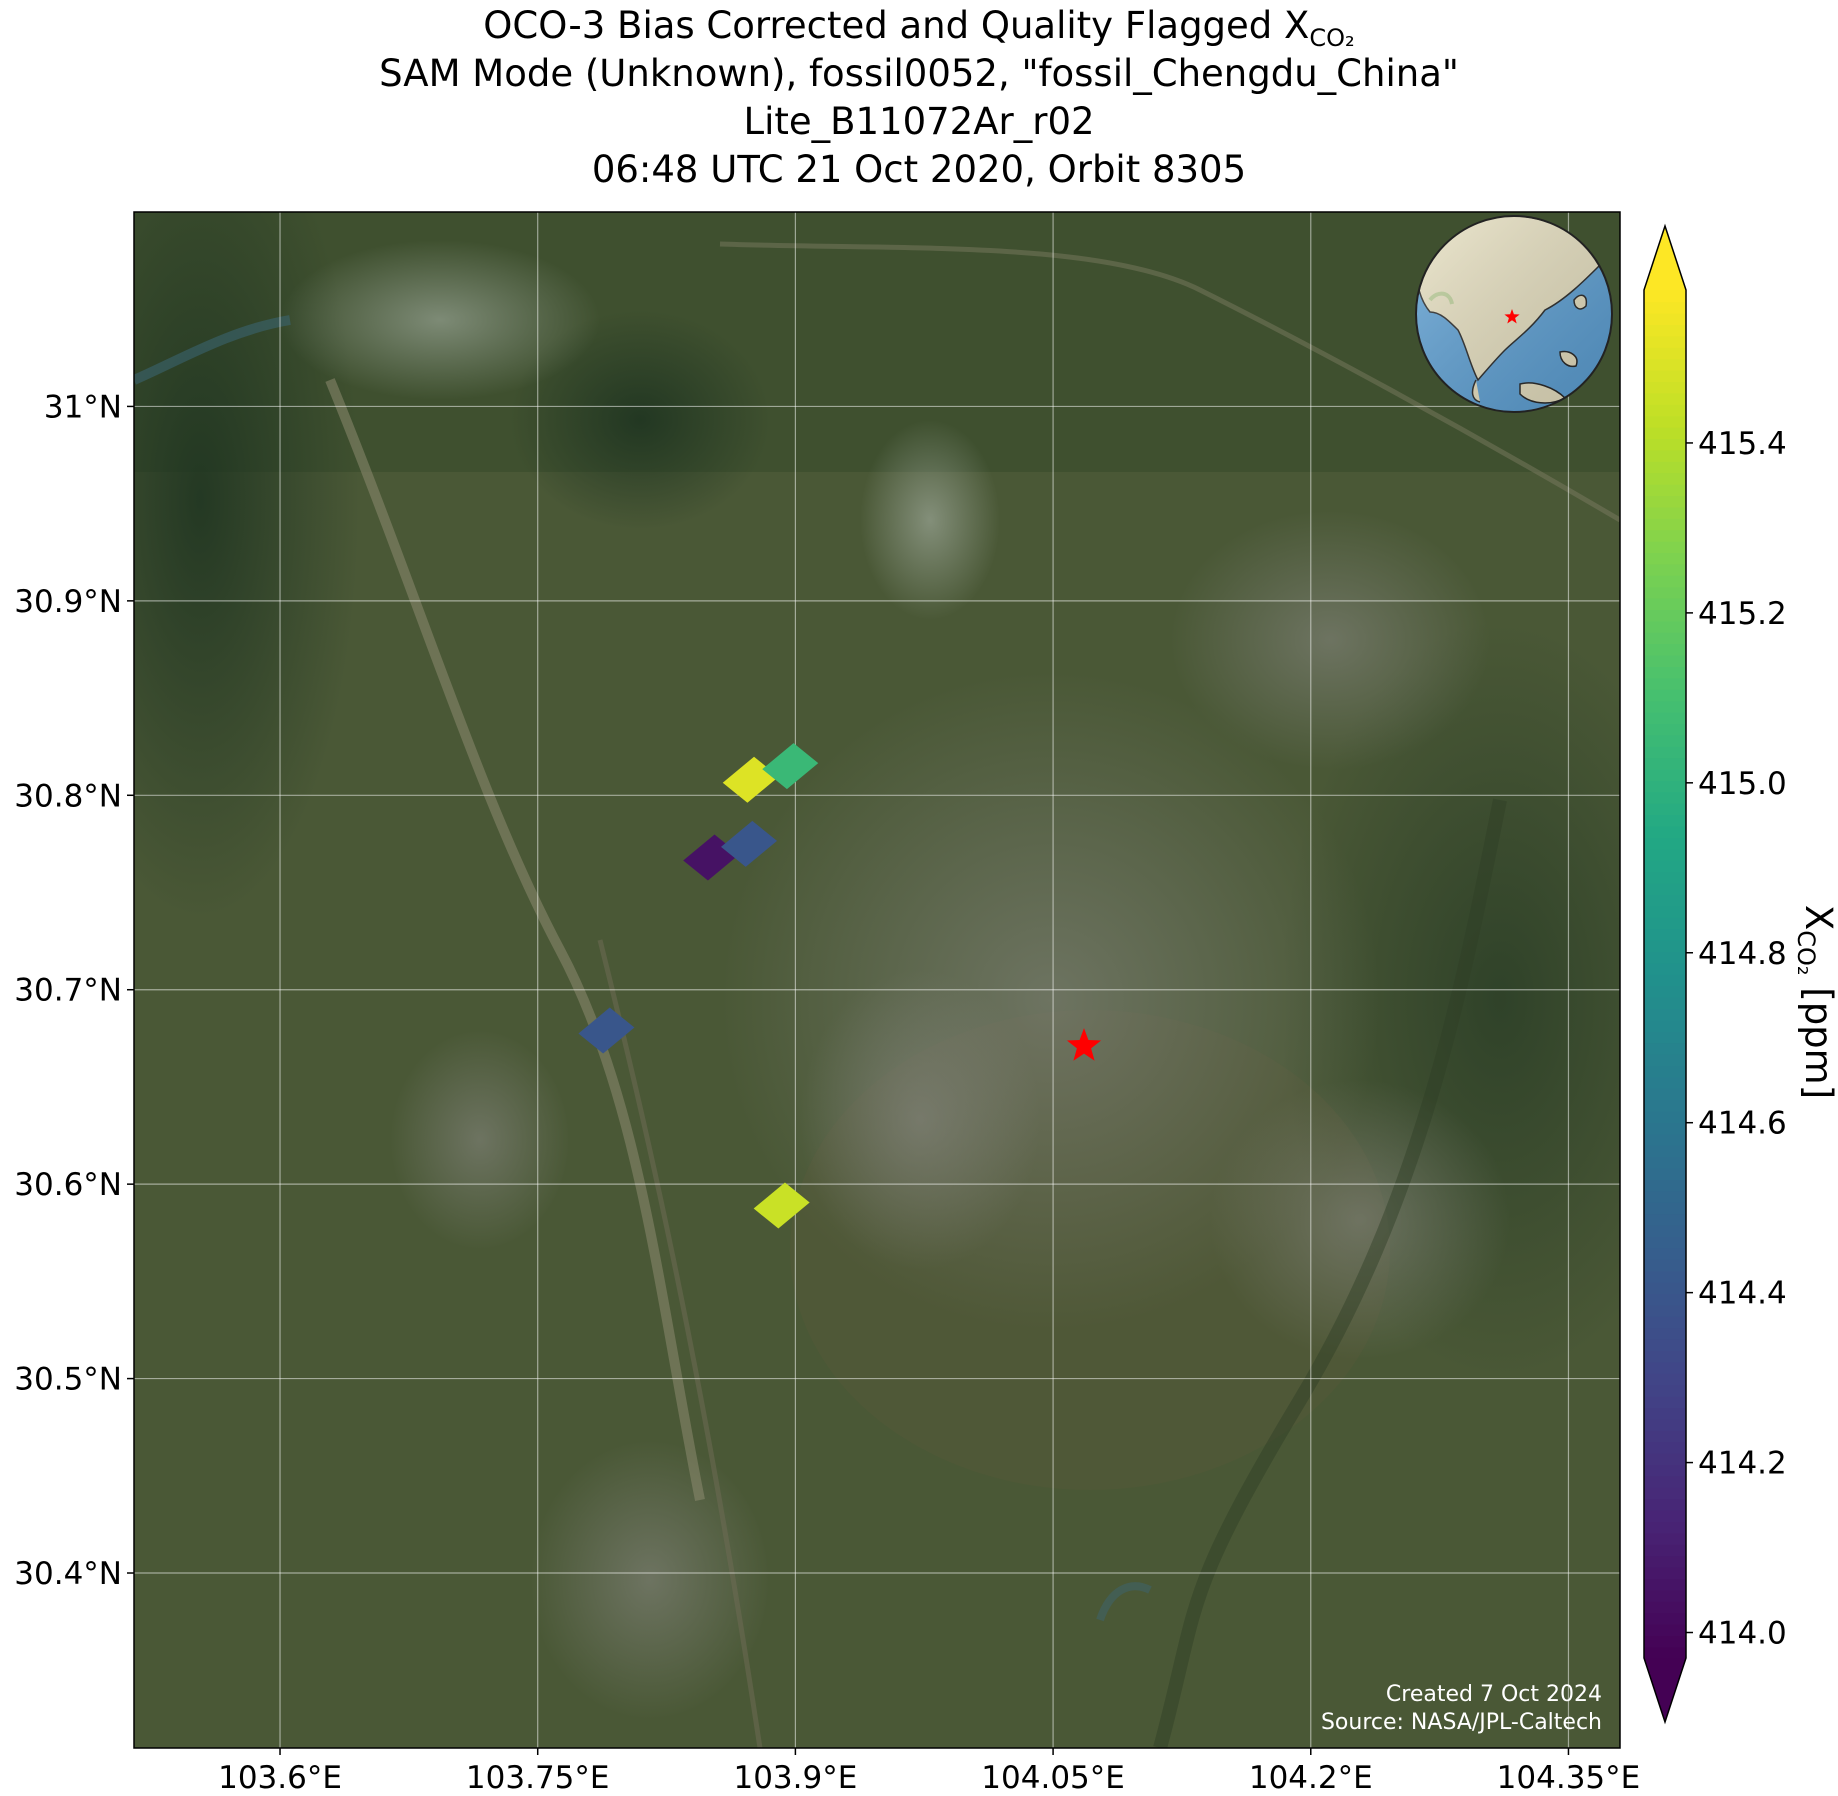 The width and height of the screenshot is (1838, 1796). What do you see at coordinates (1815, 1002) in the screenshot?
I see `colorbar-label: XCO₂ [ppm]` at bounding box center [1815, 1002].